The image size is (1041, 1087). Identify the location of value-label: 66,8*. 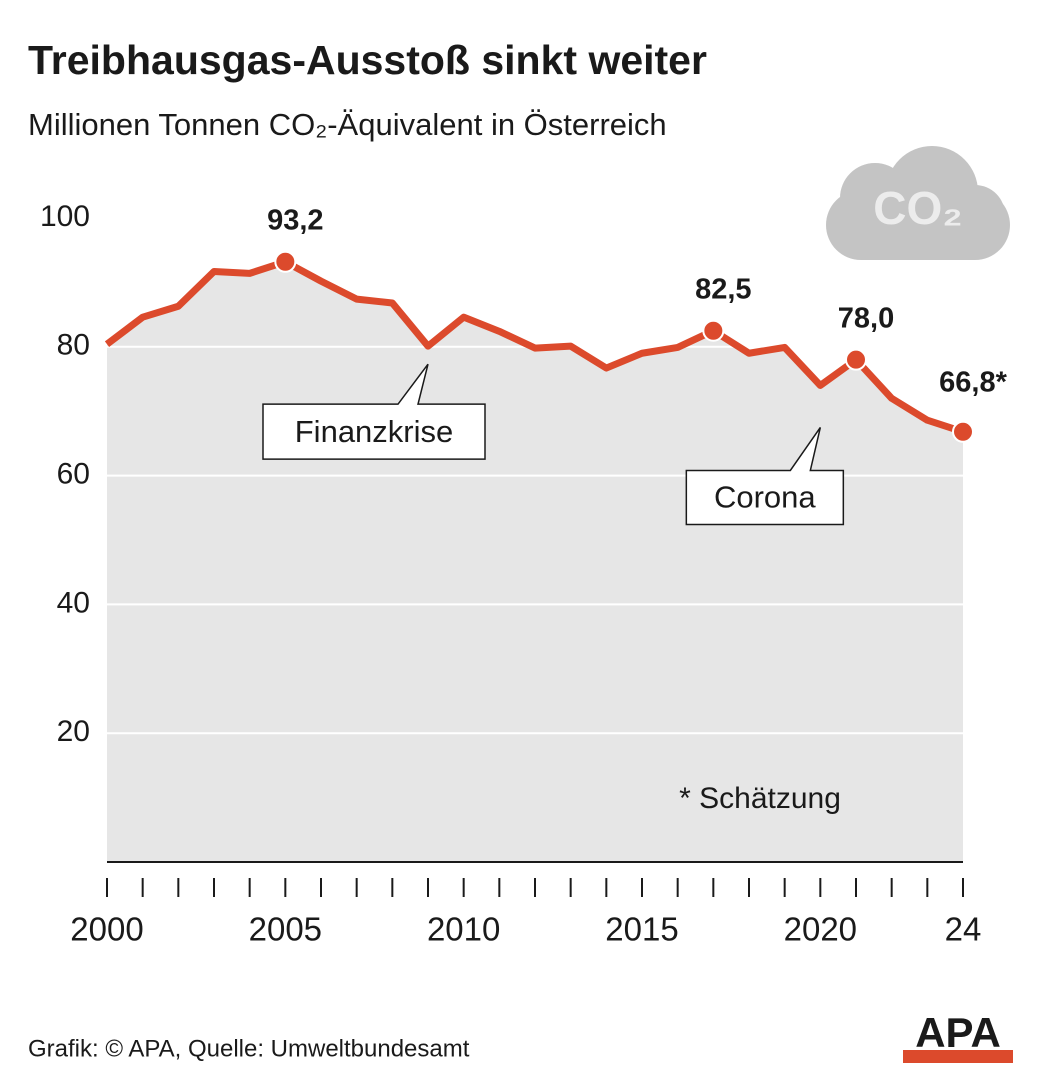
(973, 382).